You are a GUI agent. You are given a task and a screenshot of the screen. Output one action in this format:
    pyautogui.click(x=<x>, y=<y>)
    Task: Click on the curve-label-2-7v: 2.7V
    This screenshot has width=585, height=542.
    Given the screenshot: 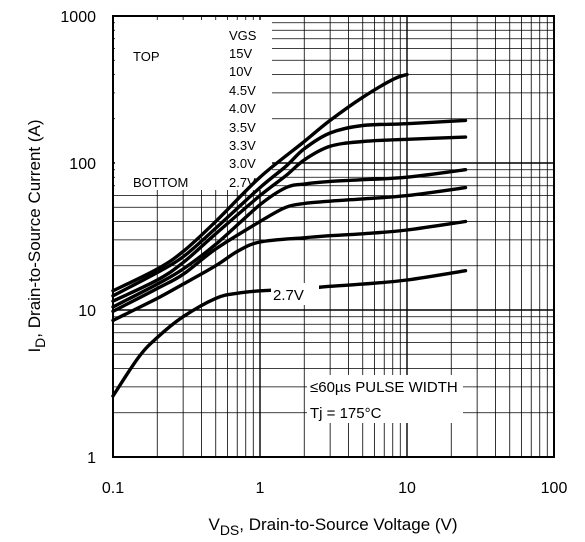 What is the action you would take?
    pyautogui.click(x=288, y=295)
    